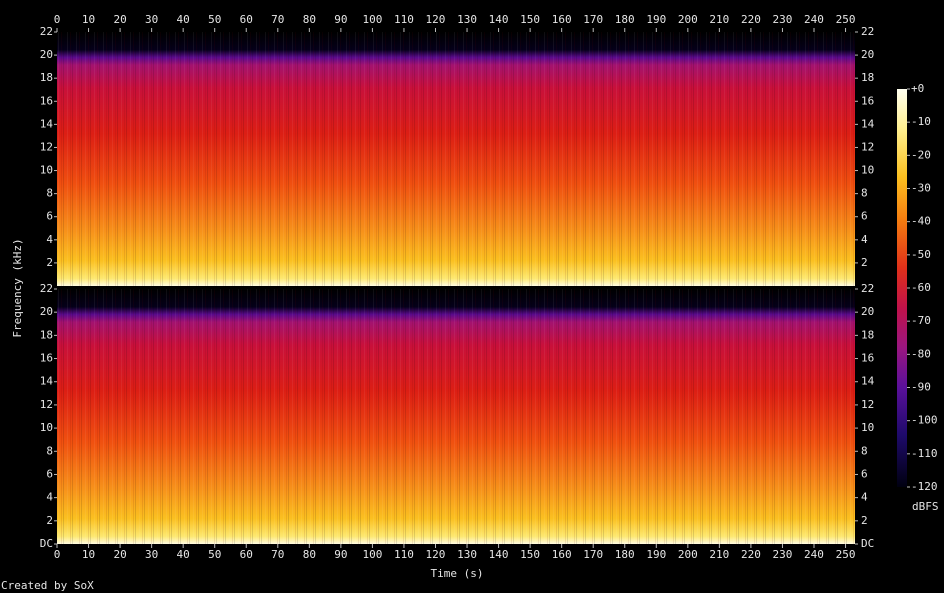  Describe the element at coordinates (625, 19) in the screenshot. I see `x-tick-label-top: 180` at that location.